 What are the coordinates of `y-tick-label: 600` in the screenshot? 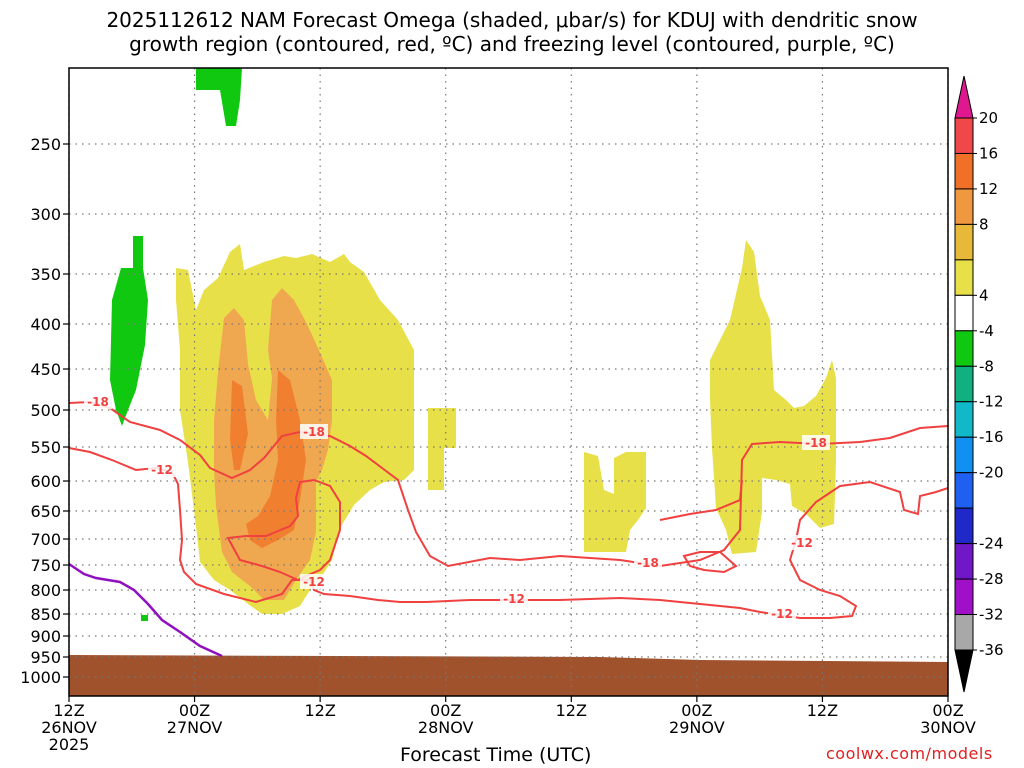 It's located at (45, 481).